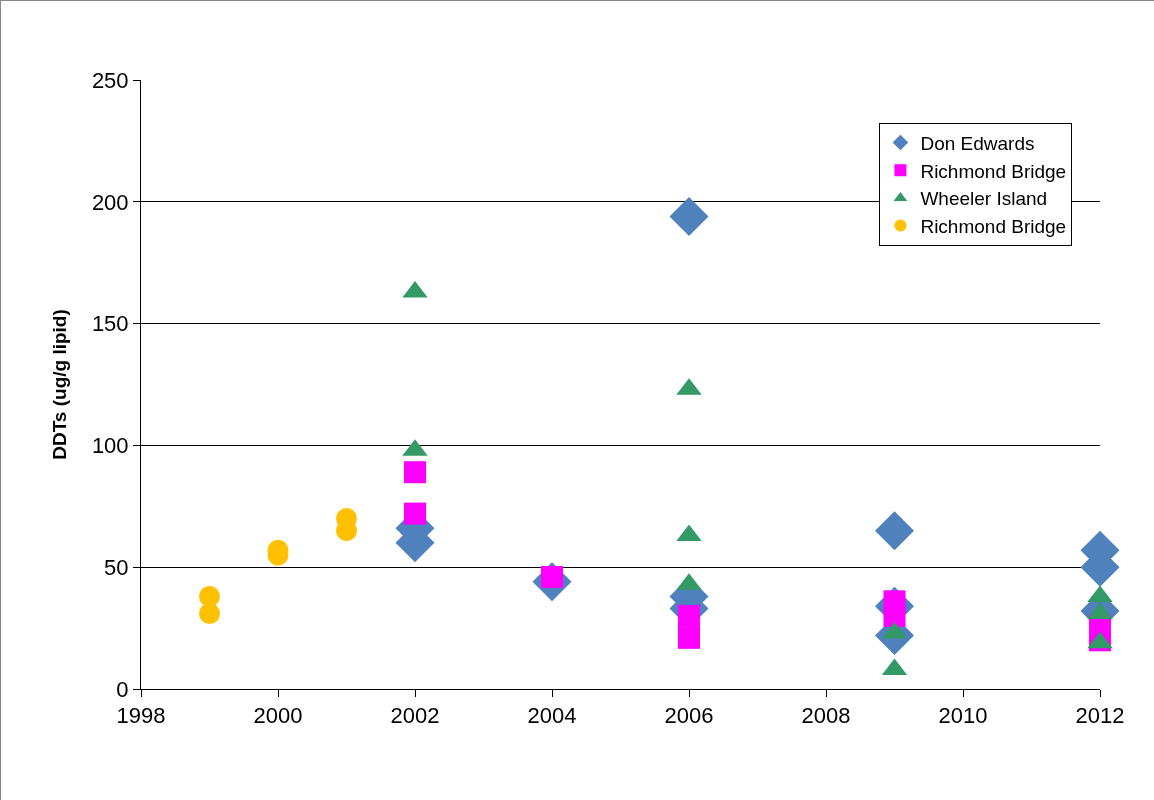 The width and height of the screenshot is (1154, 800). Describe the element at coordinates (689, 716) in the screenshot. I see `x-tick-label: 2006` at that location.